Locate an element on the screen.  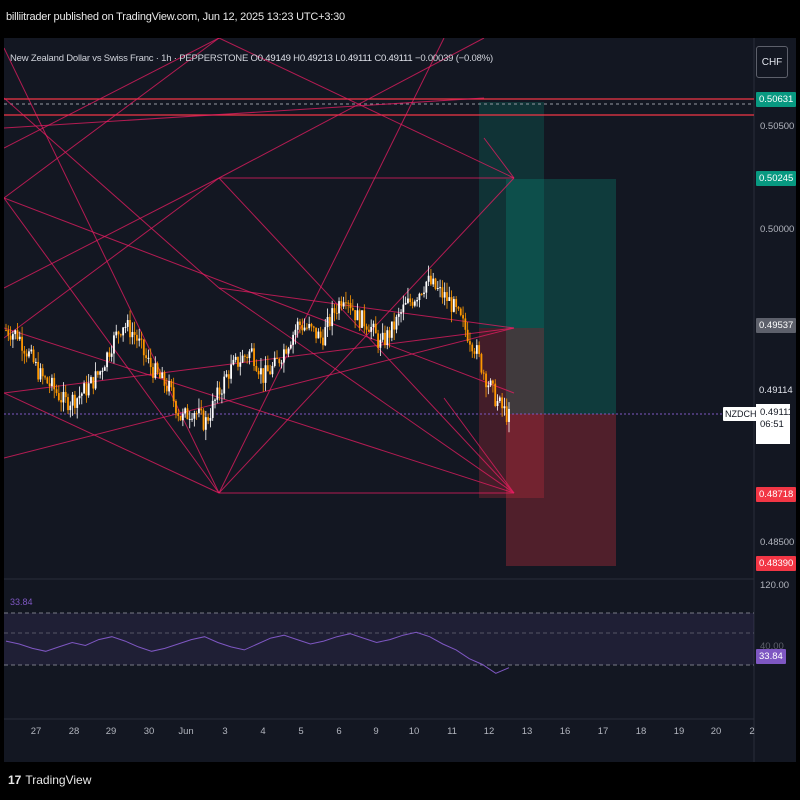
badge-top-target: 0.50631 is located at coordinates (776, 99).